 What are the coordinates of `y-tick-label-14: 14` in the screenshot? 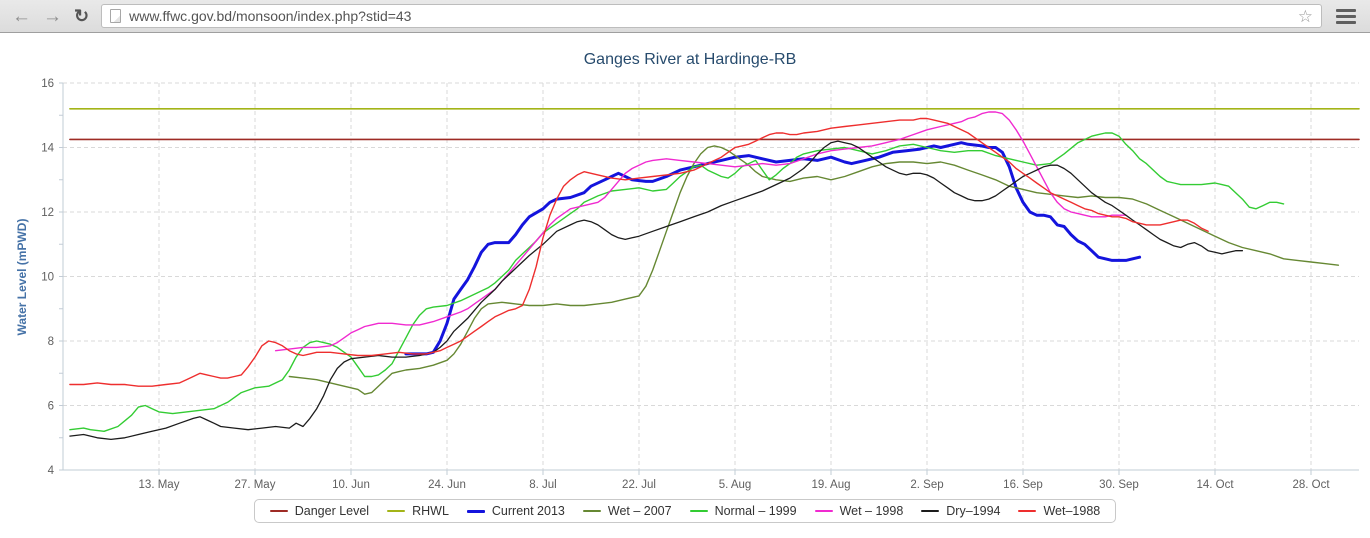 It's located at (47, 149).